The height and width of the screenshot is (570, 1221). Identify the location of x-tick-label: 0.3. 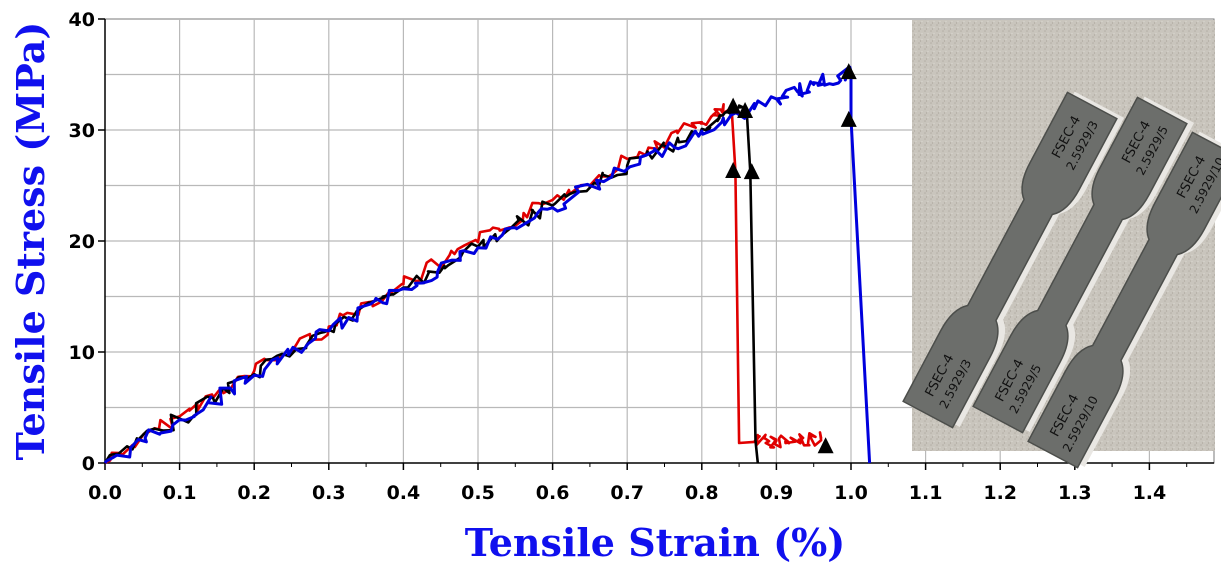
(329, 493).